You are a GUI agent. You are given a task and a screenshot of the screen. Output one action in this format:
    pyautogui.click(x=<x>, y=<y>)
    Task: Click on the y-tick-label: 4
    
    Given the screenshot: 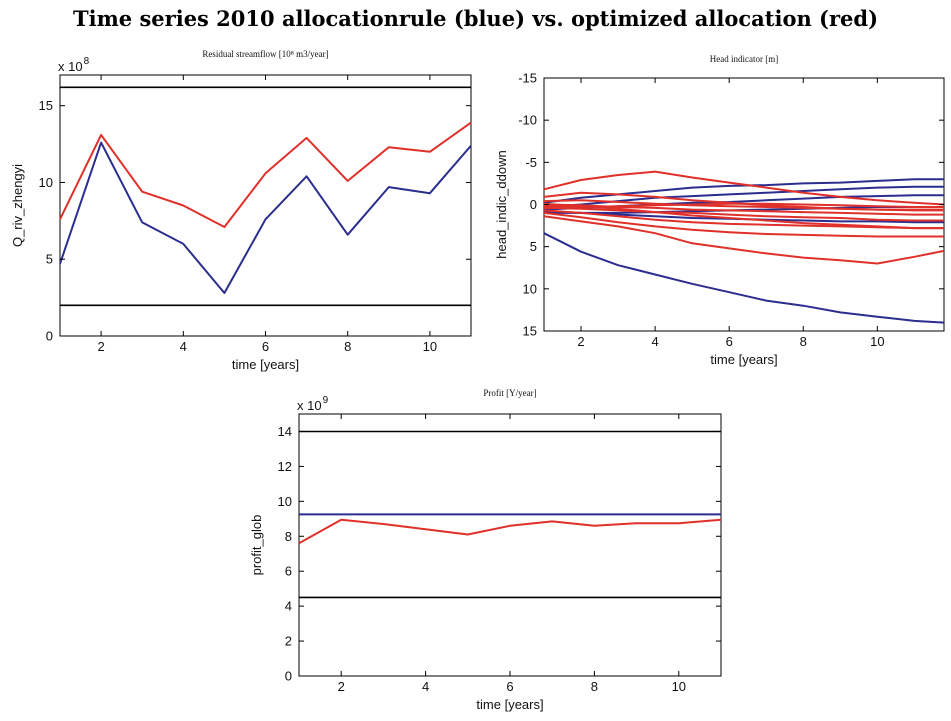 What is the action you would take?
    pyautogui.click(x=288, y=606)
    